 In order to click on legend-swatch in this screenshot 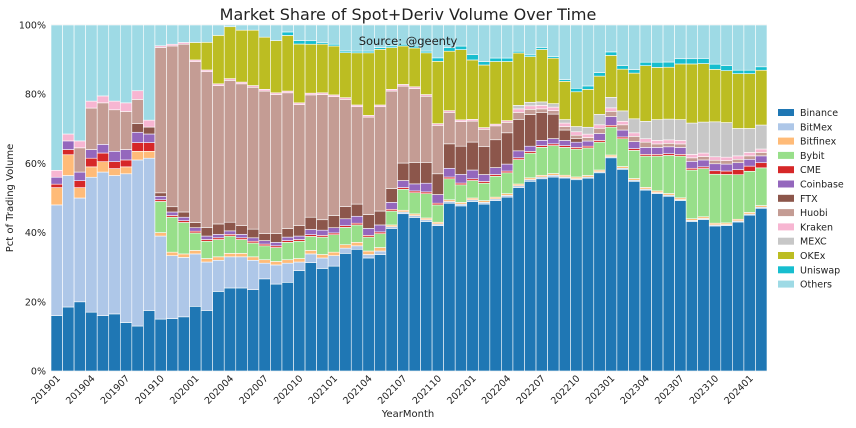, I will do `click(786, 184)`.